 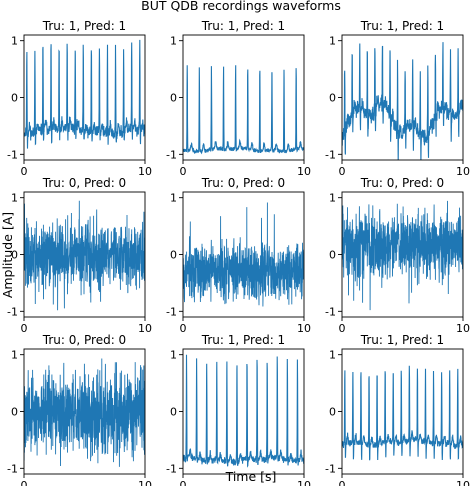 What do you see at coordinates (251, 476) in the screenshot?
I see `x-axis-label: Time [s]` at bounding box center [251, 476].